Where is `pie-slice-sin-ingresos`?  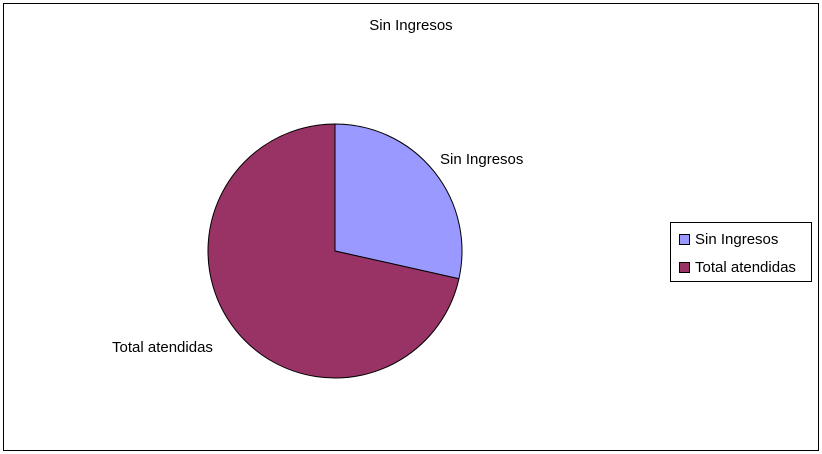 pie-slice-sin-ingresos is located at coordinates (398, 201).